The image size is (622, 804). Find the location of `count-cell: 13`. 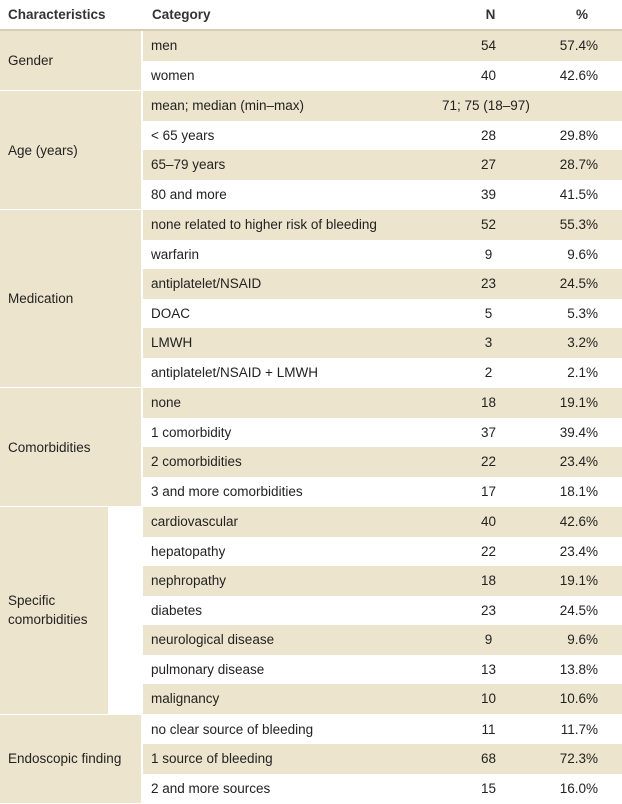

count-cell: 13 is located at coordinates (488, 669).